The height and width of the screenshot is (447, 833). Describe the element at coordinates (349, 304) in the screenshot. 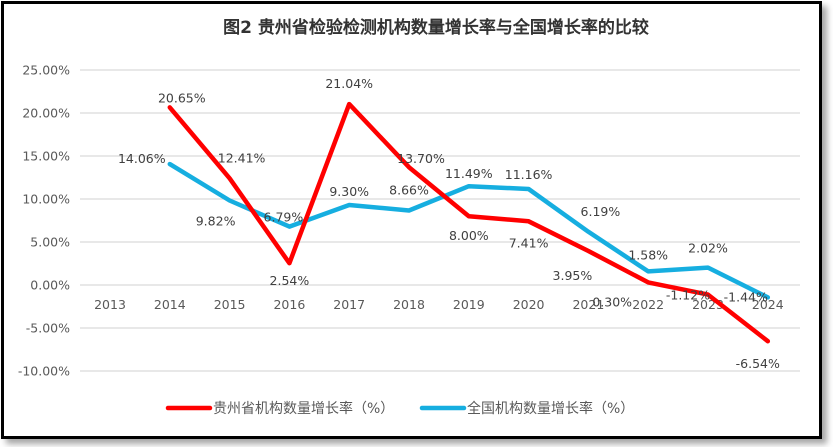

I see `x-tick-label: 2017` at that location.